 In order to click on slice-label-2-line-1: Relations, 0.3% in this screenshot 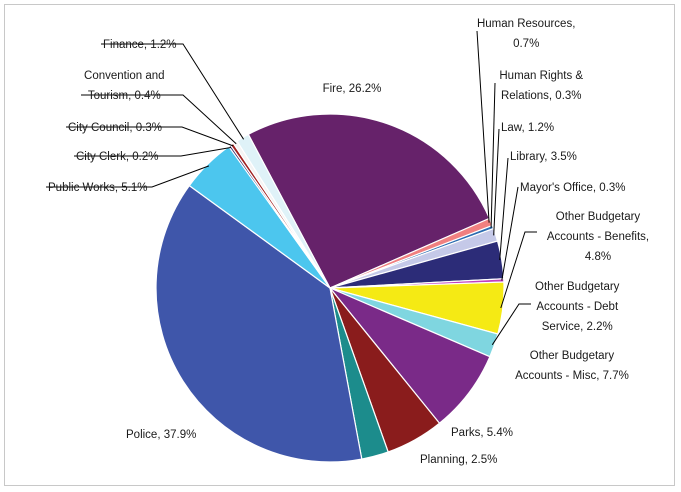, I will do `click(541, 96)`.